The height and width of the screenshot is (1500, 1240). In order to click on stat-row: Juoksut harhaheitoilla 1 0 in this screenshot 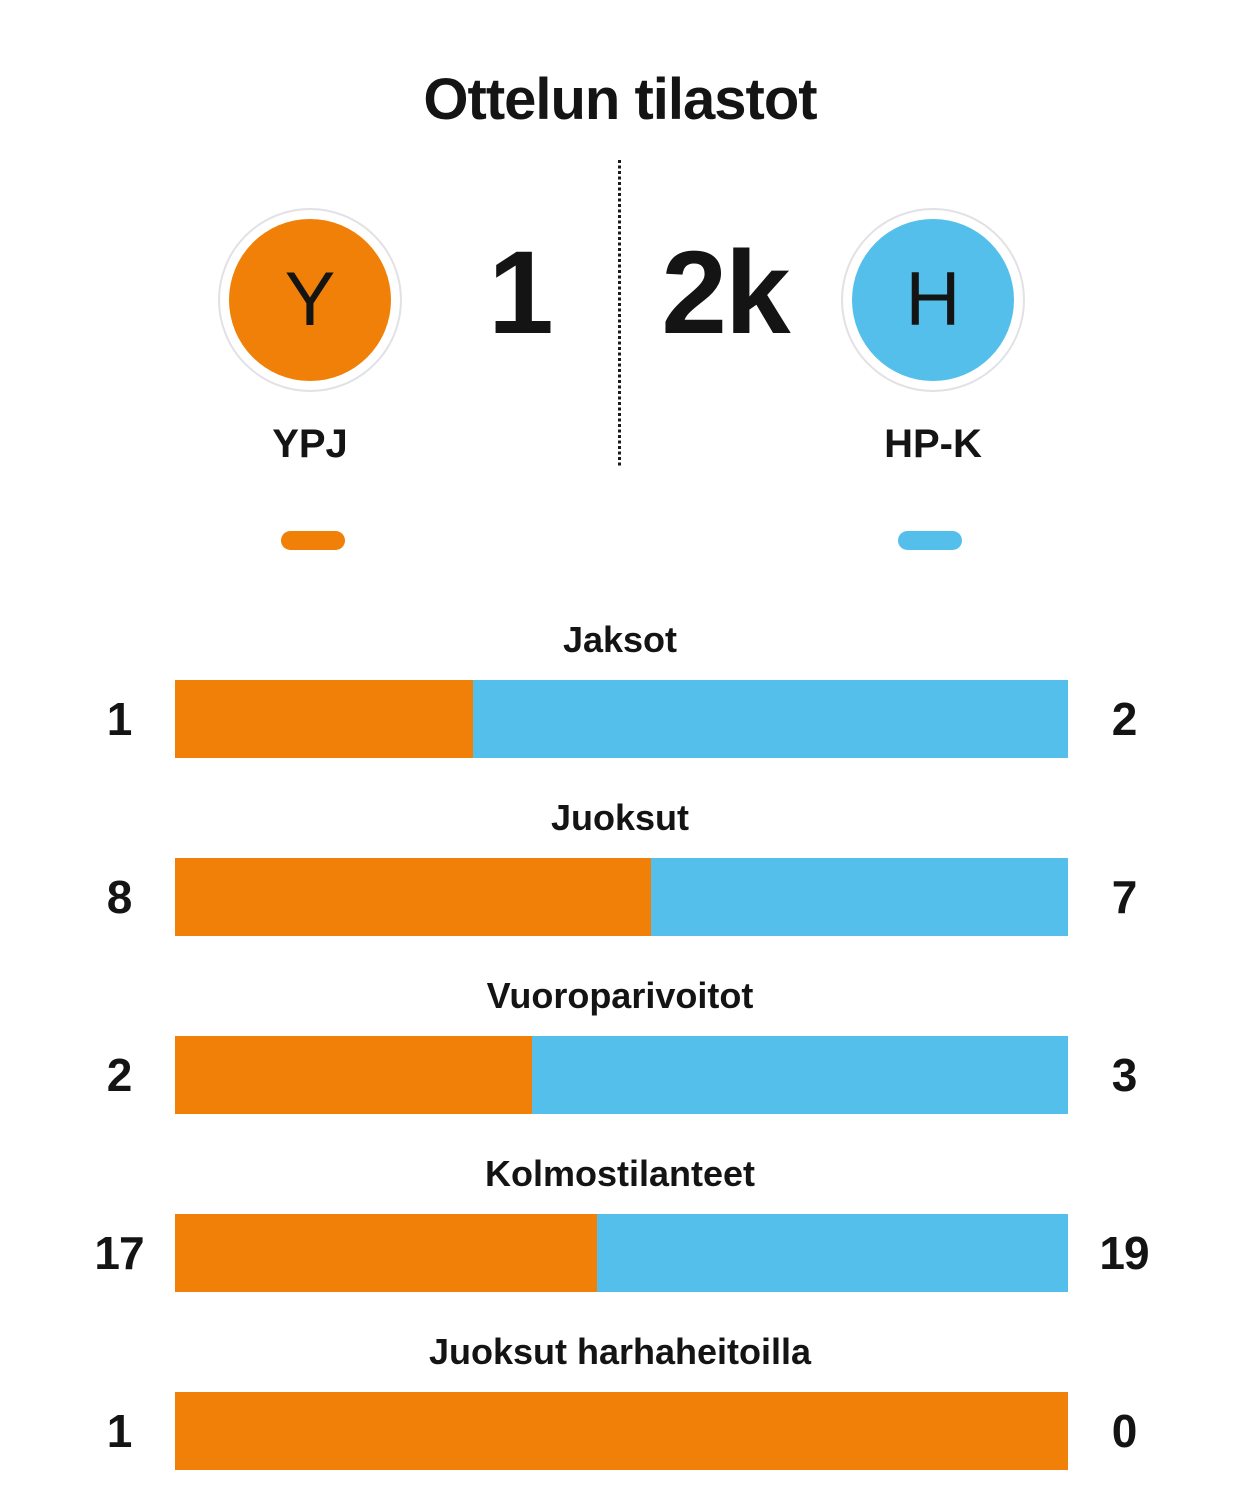, I will do `click(620, 1415)`.